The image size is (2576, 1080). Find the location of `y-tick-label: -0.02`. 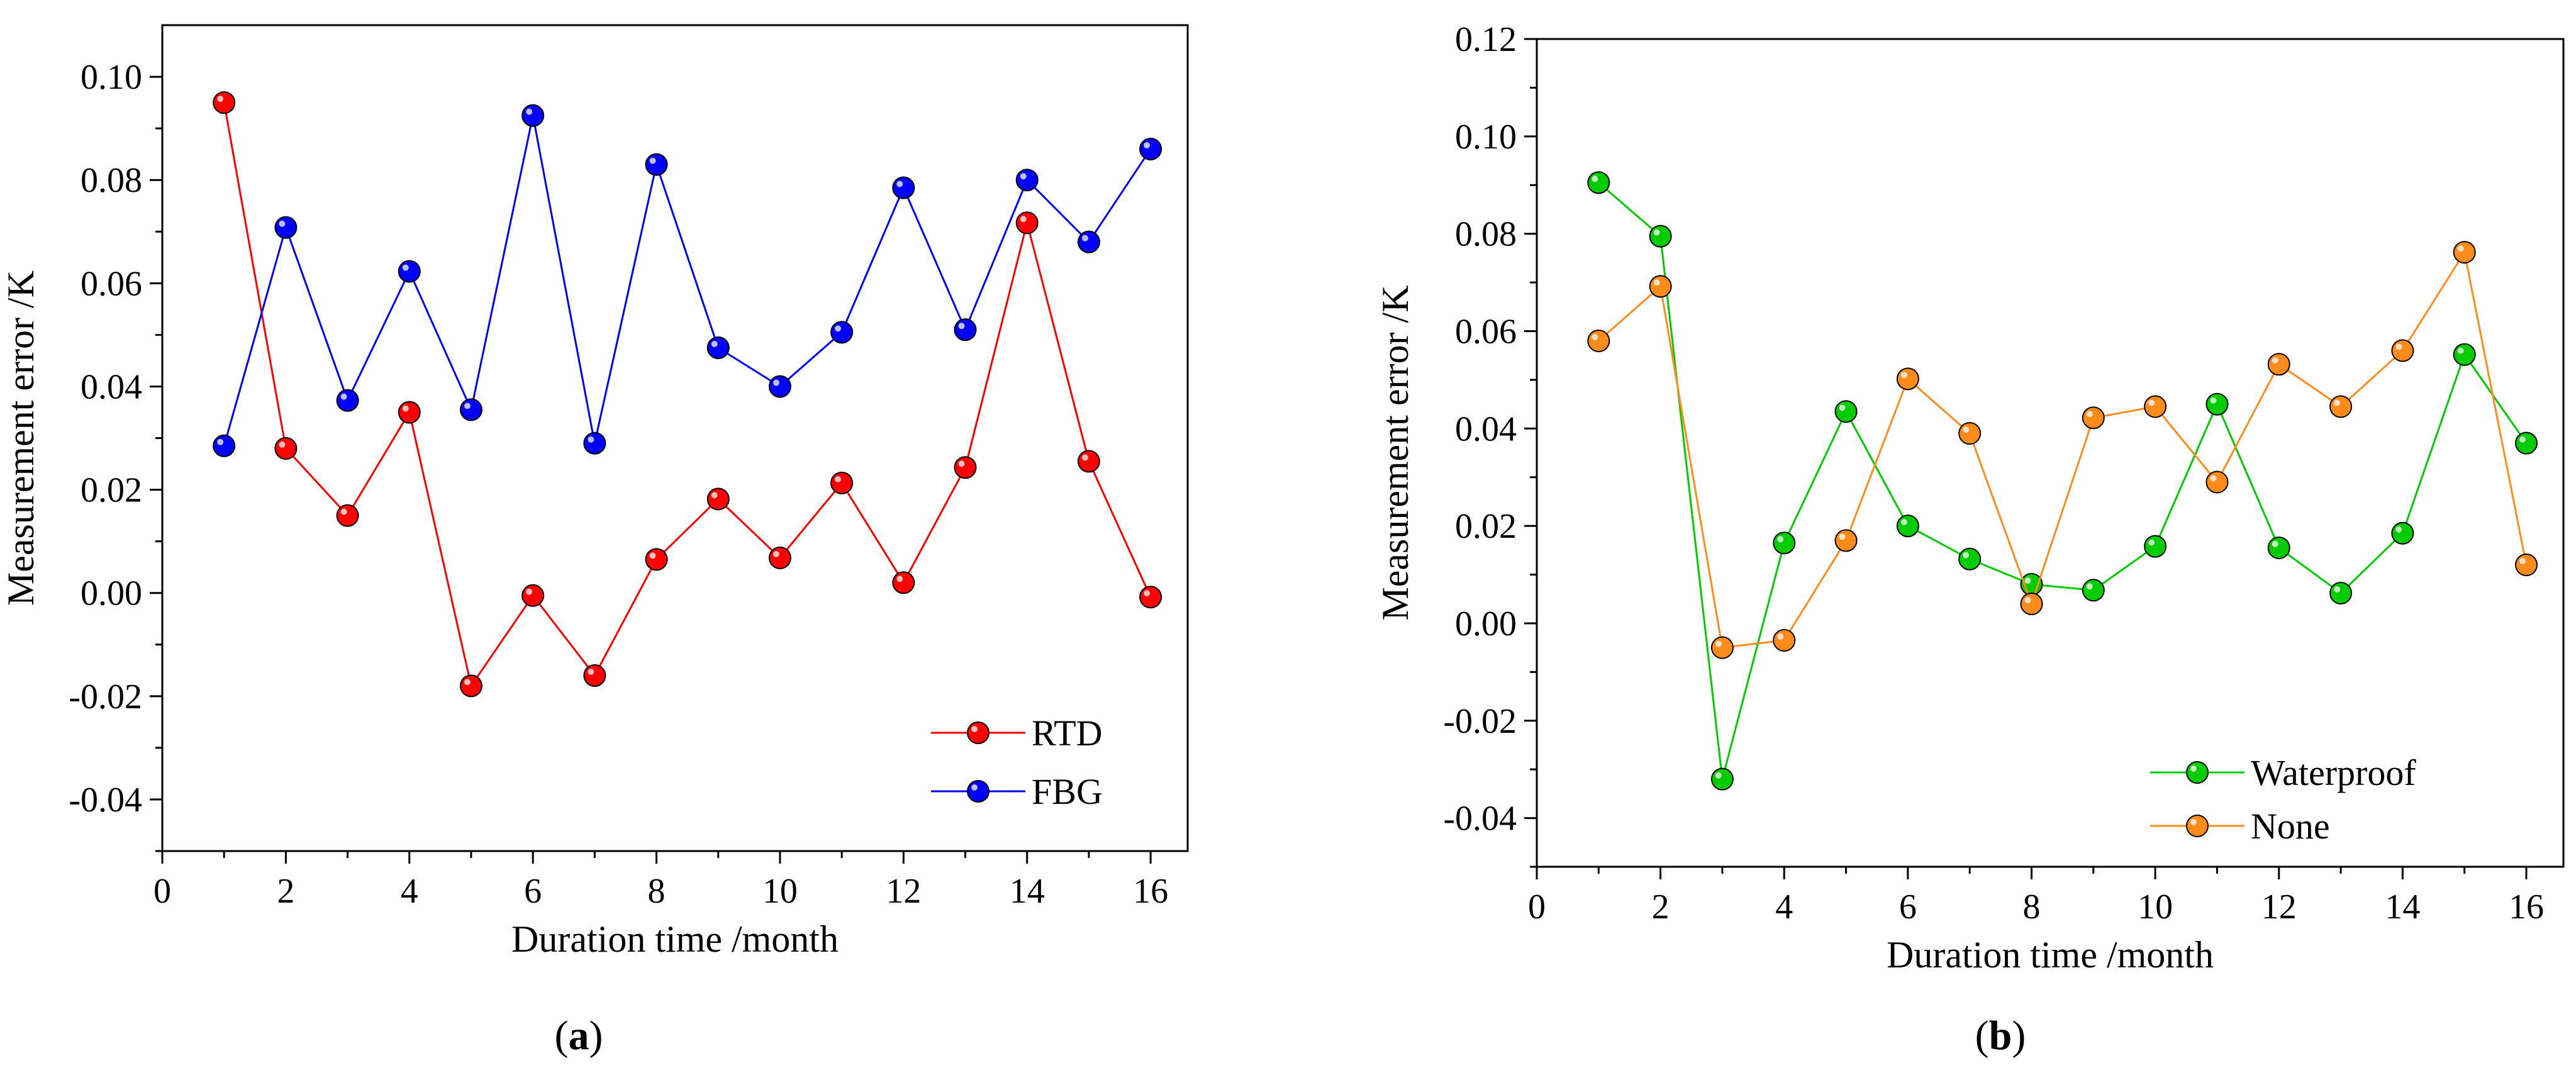

y-tick-label: -0.02 is located at coordinates (1480, 721).